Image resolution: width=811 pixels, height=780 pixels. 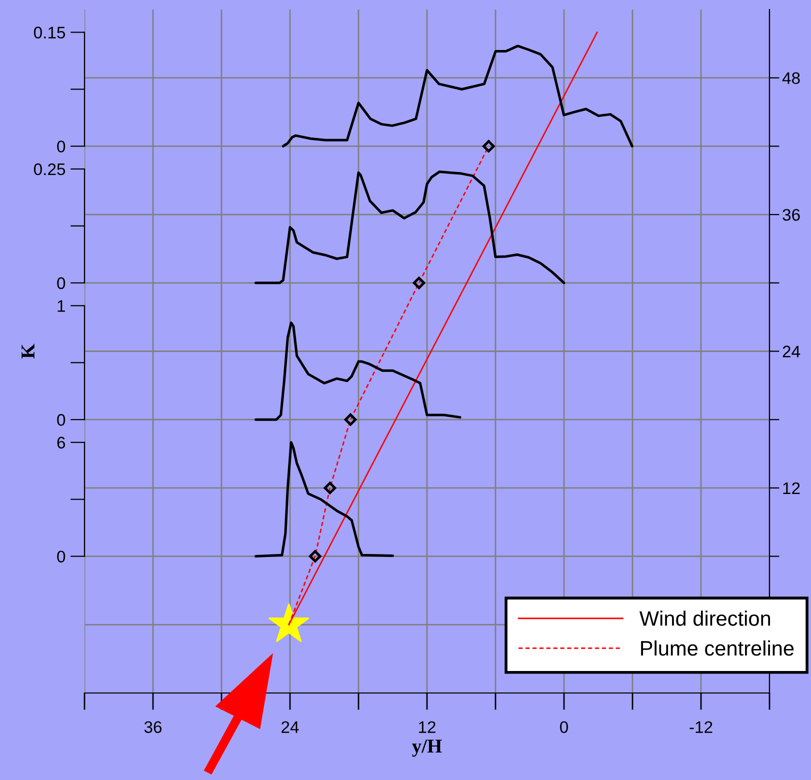 I want to click on x-tick-label: 0, so click(x=564, y=727).